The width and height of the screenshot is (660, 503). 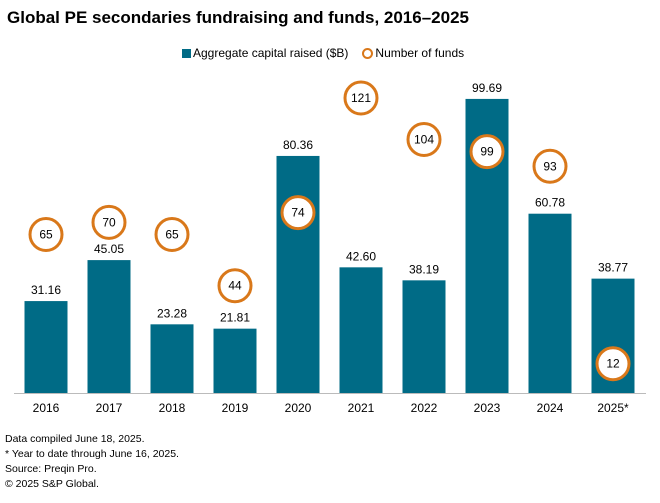 What do you see at coordinates (46, 290) in the screenshot?
I see `bar-value-label: 31.16` at bounding box center [46, 290].